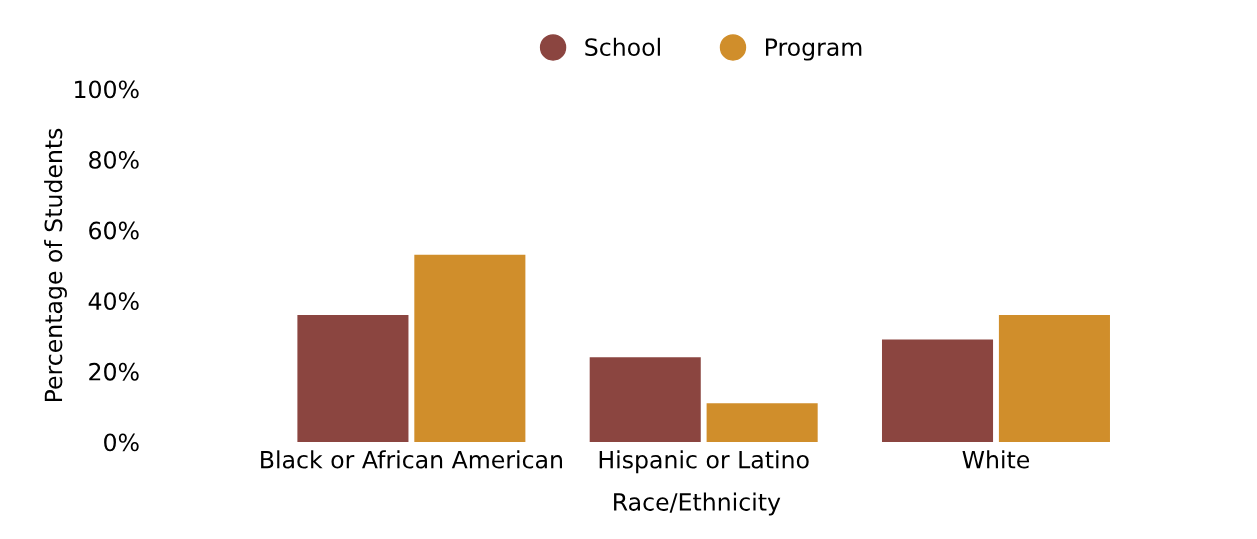 This screenshot has height=539, width=1257. What do you see at coordinates (107, 89) in the screenshot?
I see `y-tick-label: 100%` at bounding box center [107, 89].